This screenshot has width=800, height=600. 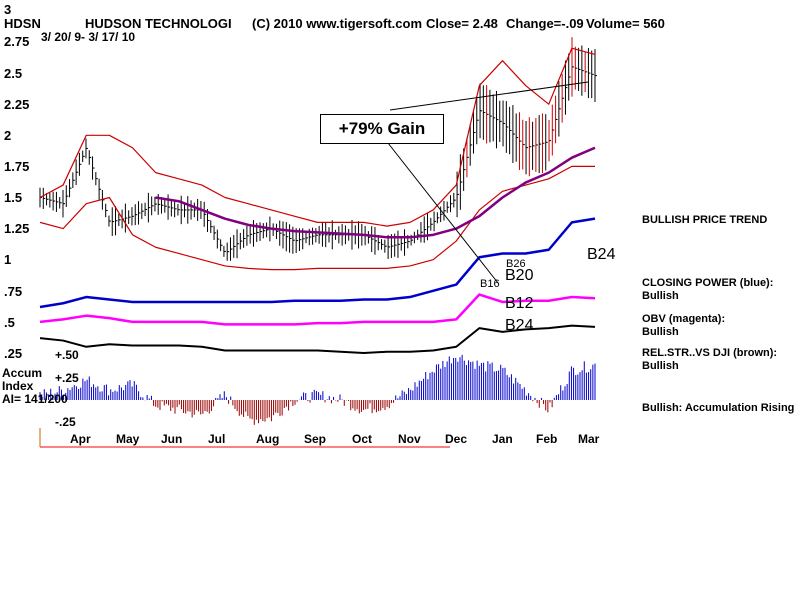 What do you see at coordinates (13, 197) in the screenshot?
I see `y-tick: 1.5` at bounding box center [13, 197].